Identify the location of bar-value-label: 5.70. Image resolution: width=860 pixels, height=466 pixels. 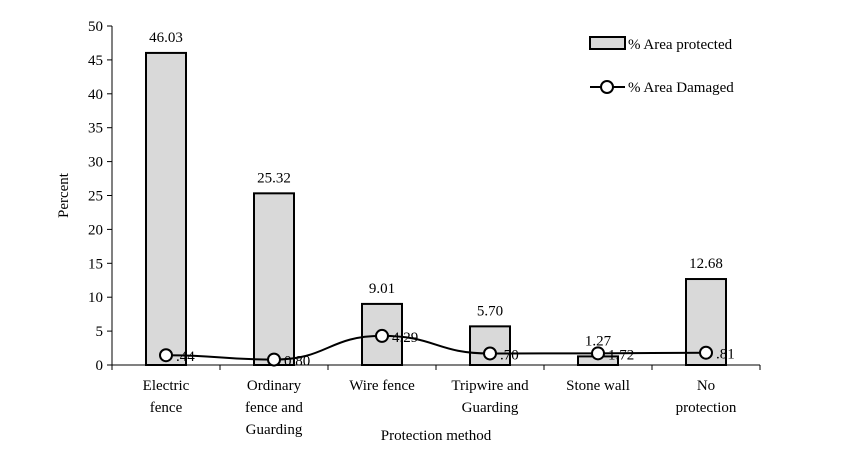
(490, 311).